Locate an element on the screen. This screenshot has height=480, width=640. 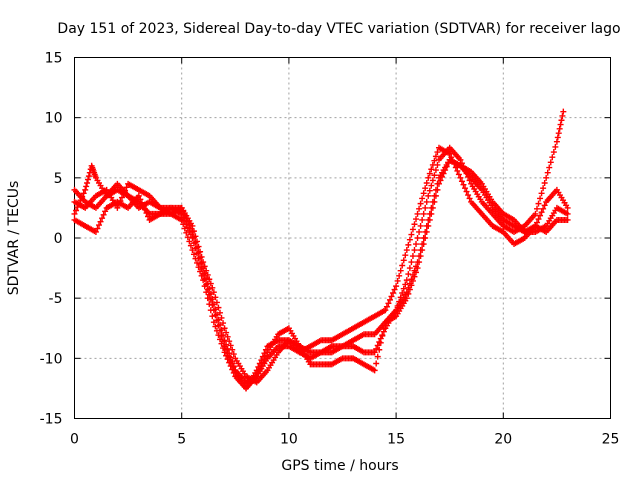
y-tick-label: 10 is located at coordinates (54, 119).